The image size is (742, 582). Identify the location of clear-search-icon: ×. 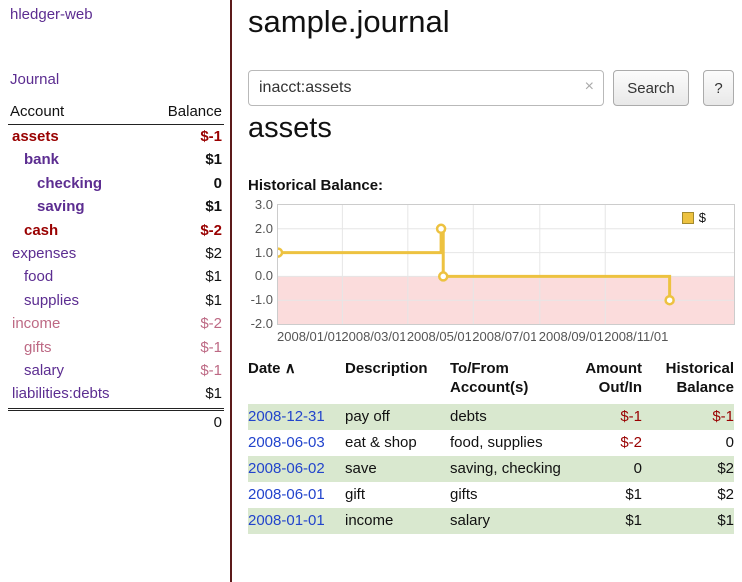
(589, 86).